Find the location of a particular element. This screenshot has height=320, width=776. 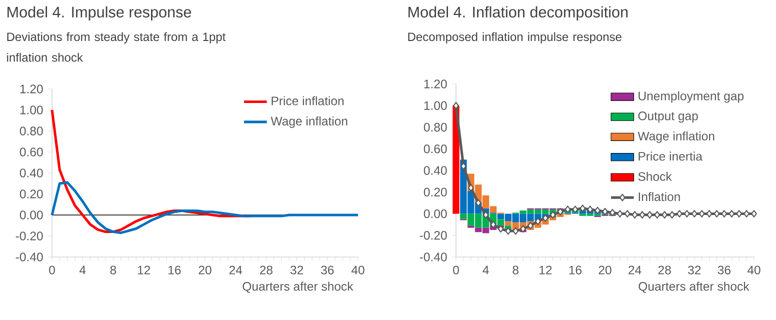

chart-subtitle: Decomposed inflation impulse response is located at coordinates (515, 38).